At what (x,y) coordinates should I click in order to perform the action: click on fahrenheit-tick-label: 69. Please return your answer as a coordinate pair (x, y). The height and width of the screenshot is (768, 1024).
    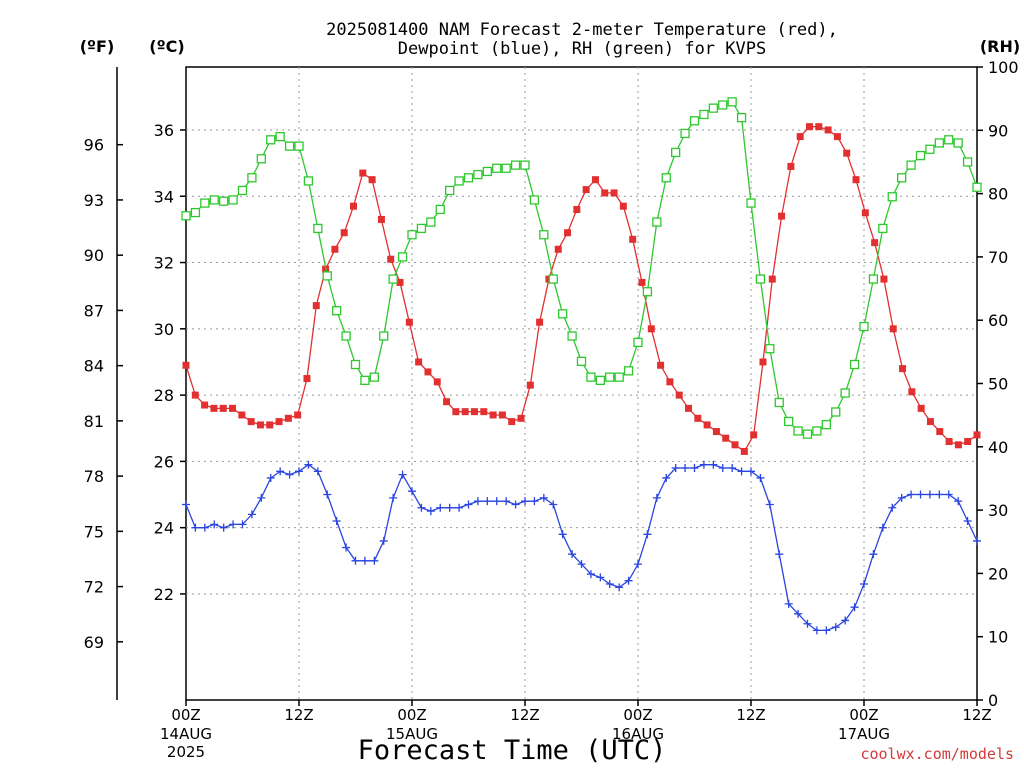
    Looking at the image, I should click on (94, 642).